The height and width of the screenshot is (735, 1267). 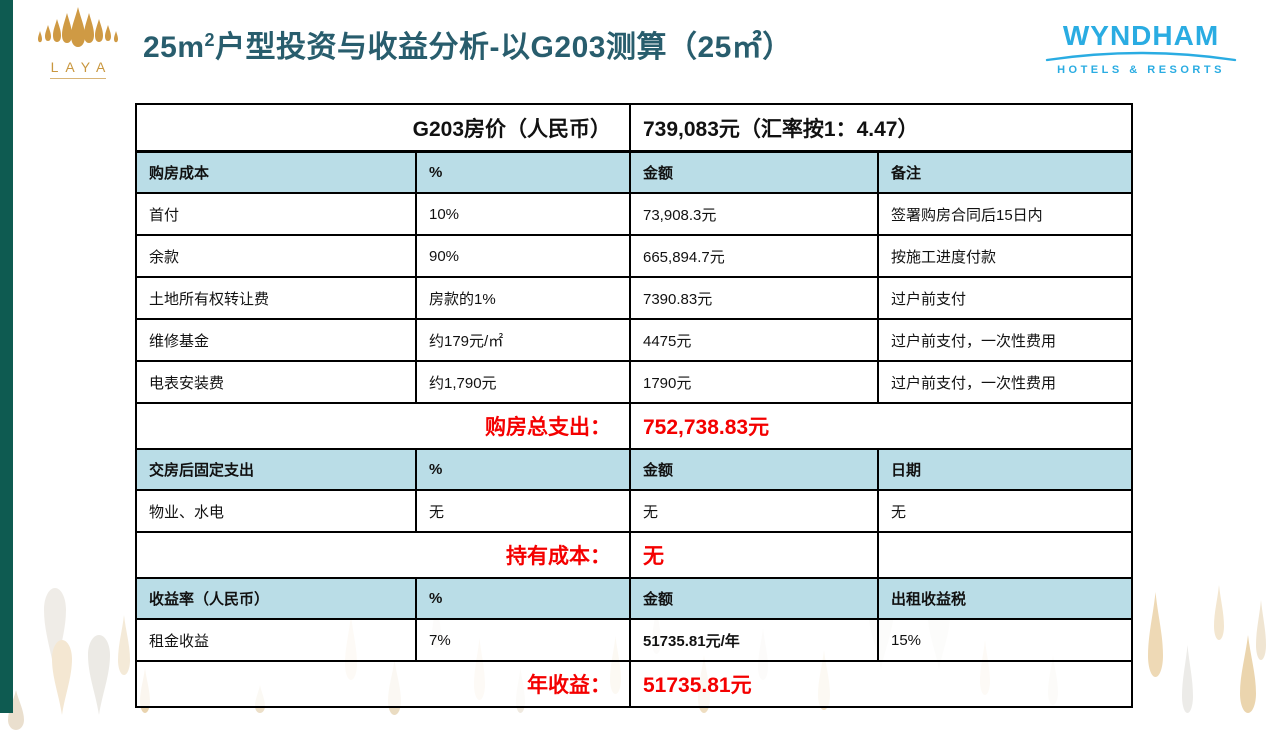 I want to click on data-cell: 电表安装费, so click(x=276, y=382).